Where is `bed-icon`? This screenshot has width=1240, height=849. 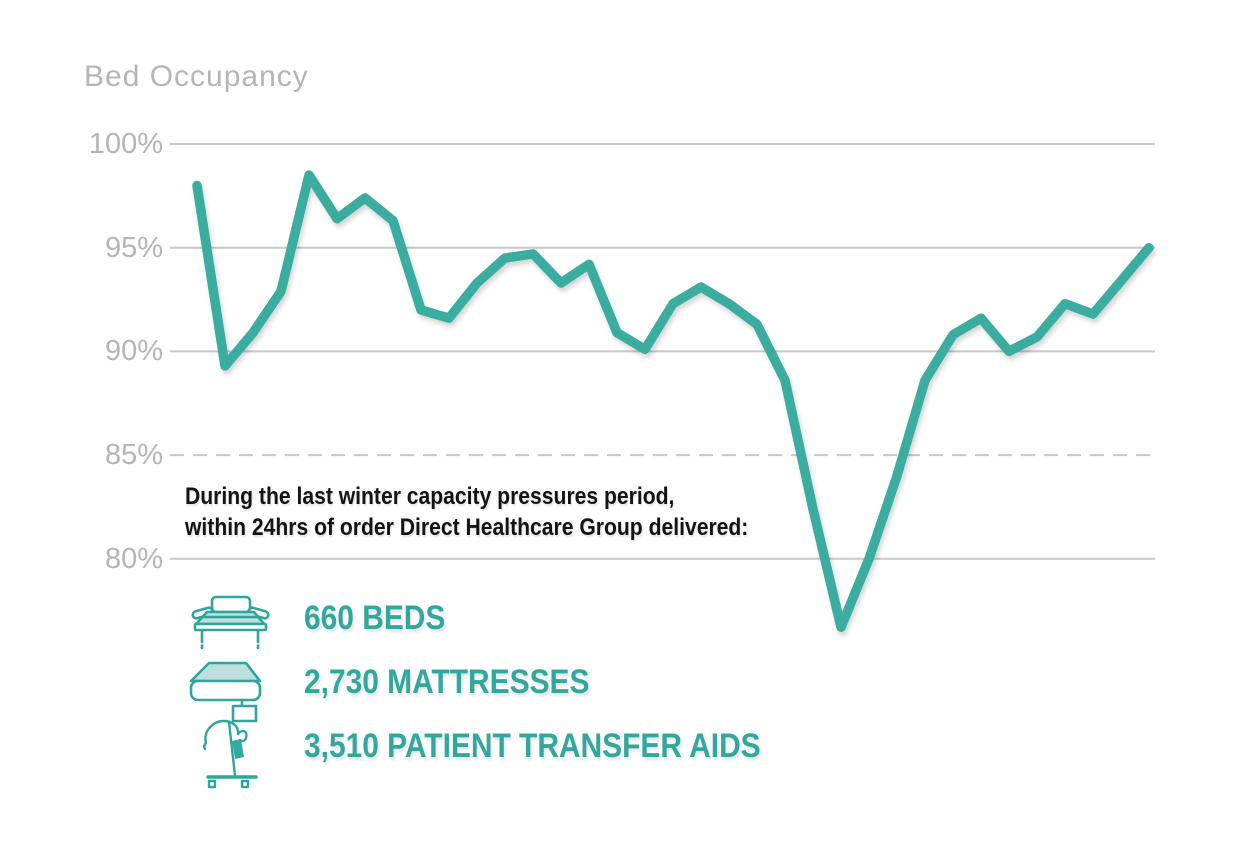
bed-icon is located at coordinates (230, 622).